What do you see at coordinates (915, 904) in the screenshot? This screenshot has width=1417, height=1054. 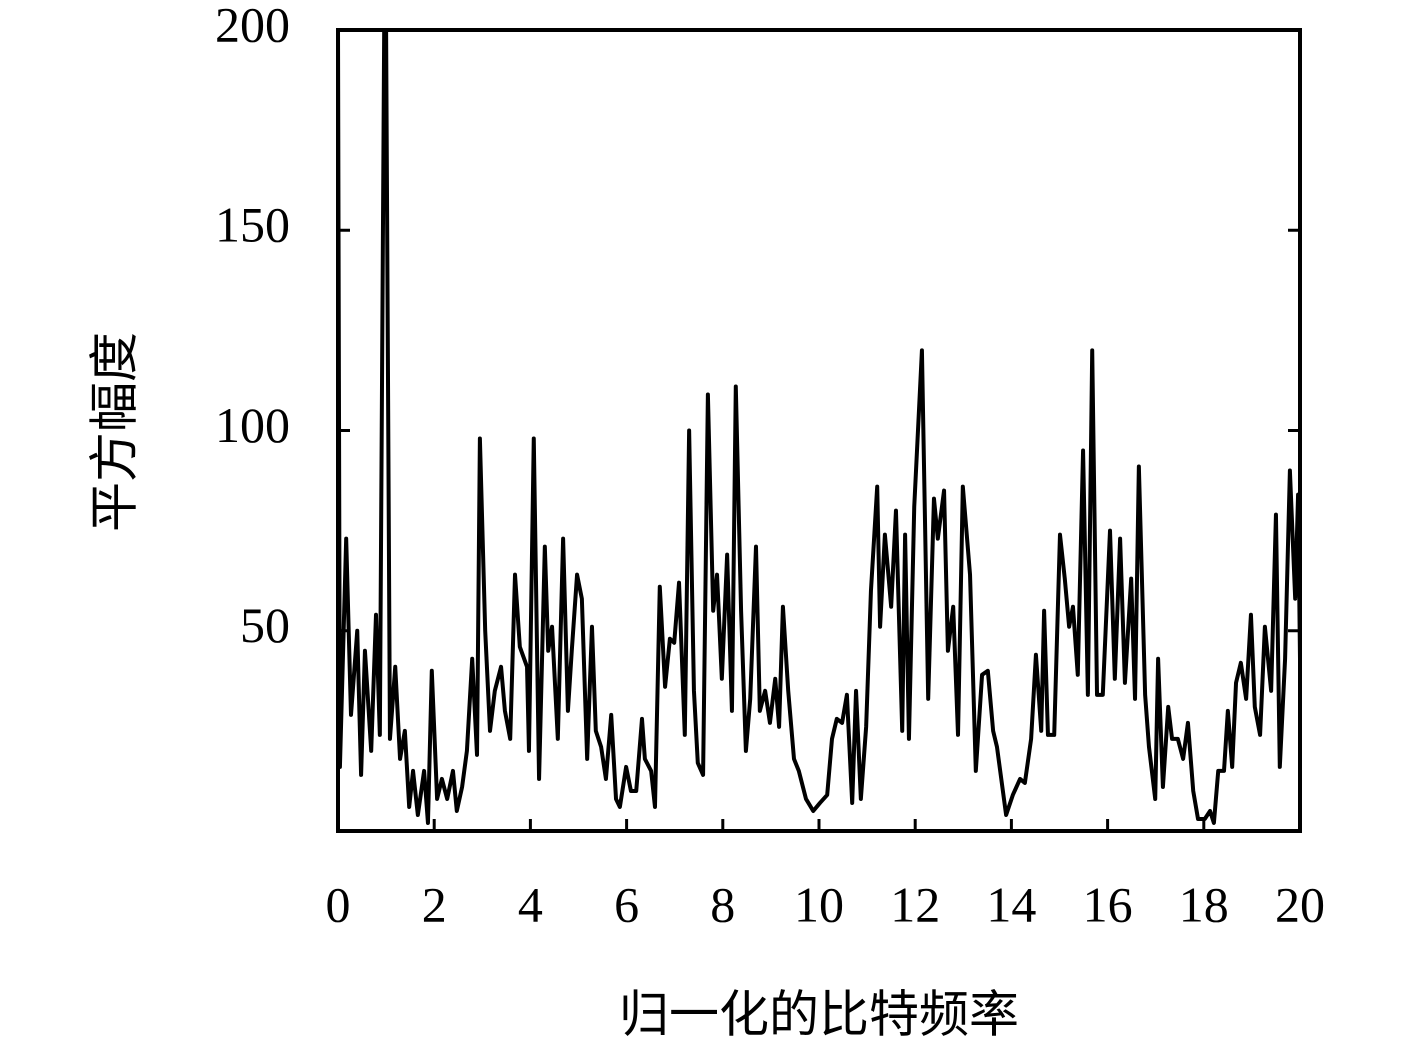 I see `x-tick-label: 12` at bounding box center [915, 904].